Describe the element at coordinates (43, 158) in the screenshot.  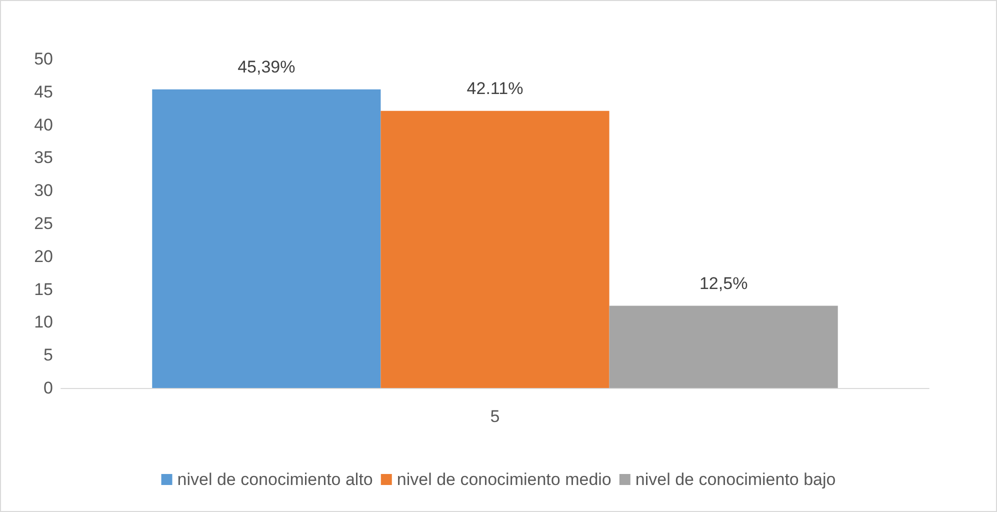
I see `y-tick-label: 35` at that location.